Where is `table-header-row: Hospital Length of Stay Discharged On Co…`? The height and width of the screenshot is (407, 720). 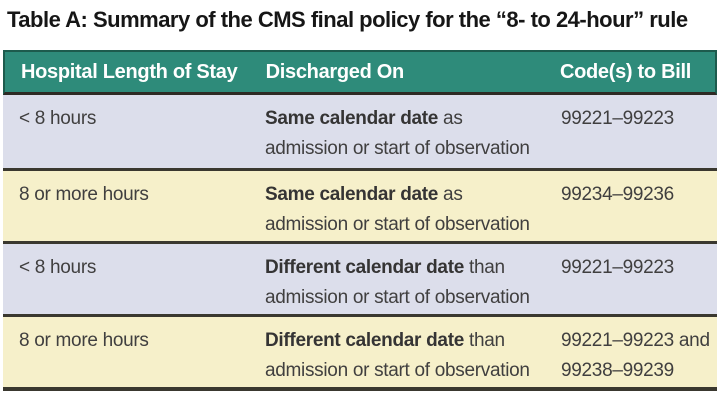
table-header-row: Hospital Length of Stay Discharged On Co… is located at coordinates (360, 72).